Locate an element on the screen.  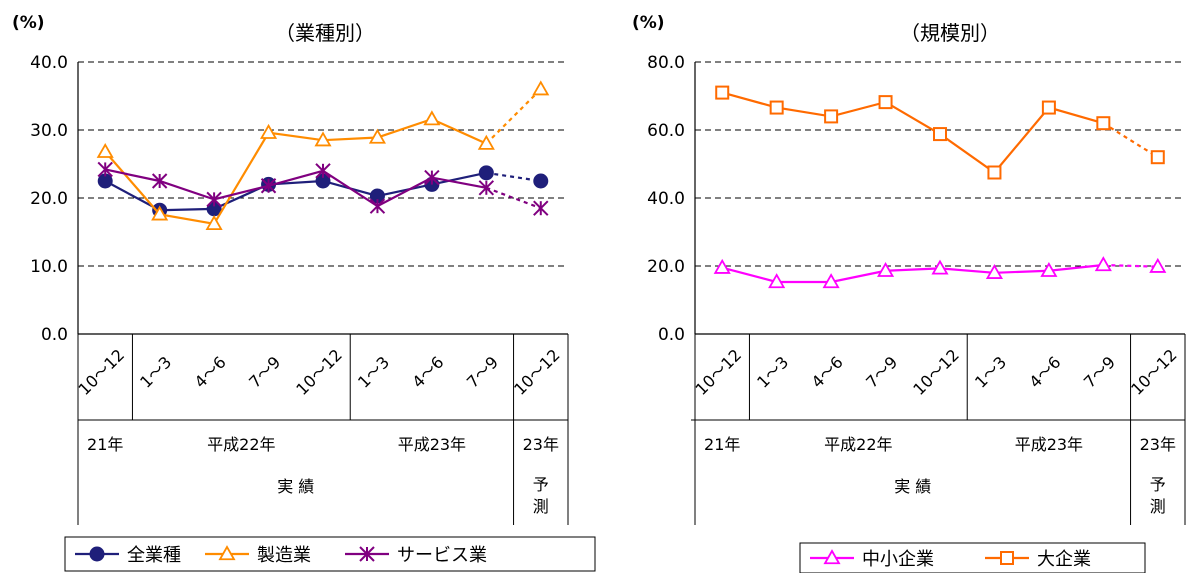
chart-title: （業種別） is located at coordinates (325, 33).